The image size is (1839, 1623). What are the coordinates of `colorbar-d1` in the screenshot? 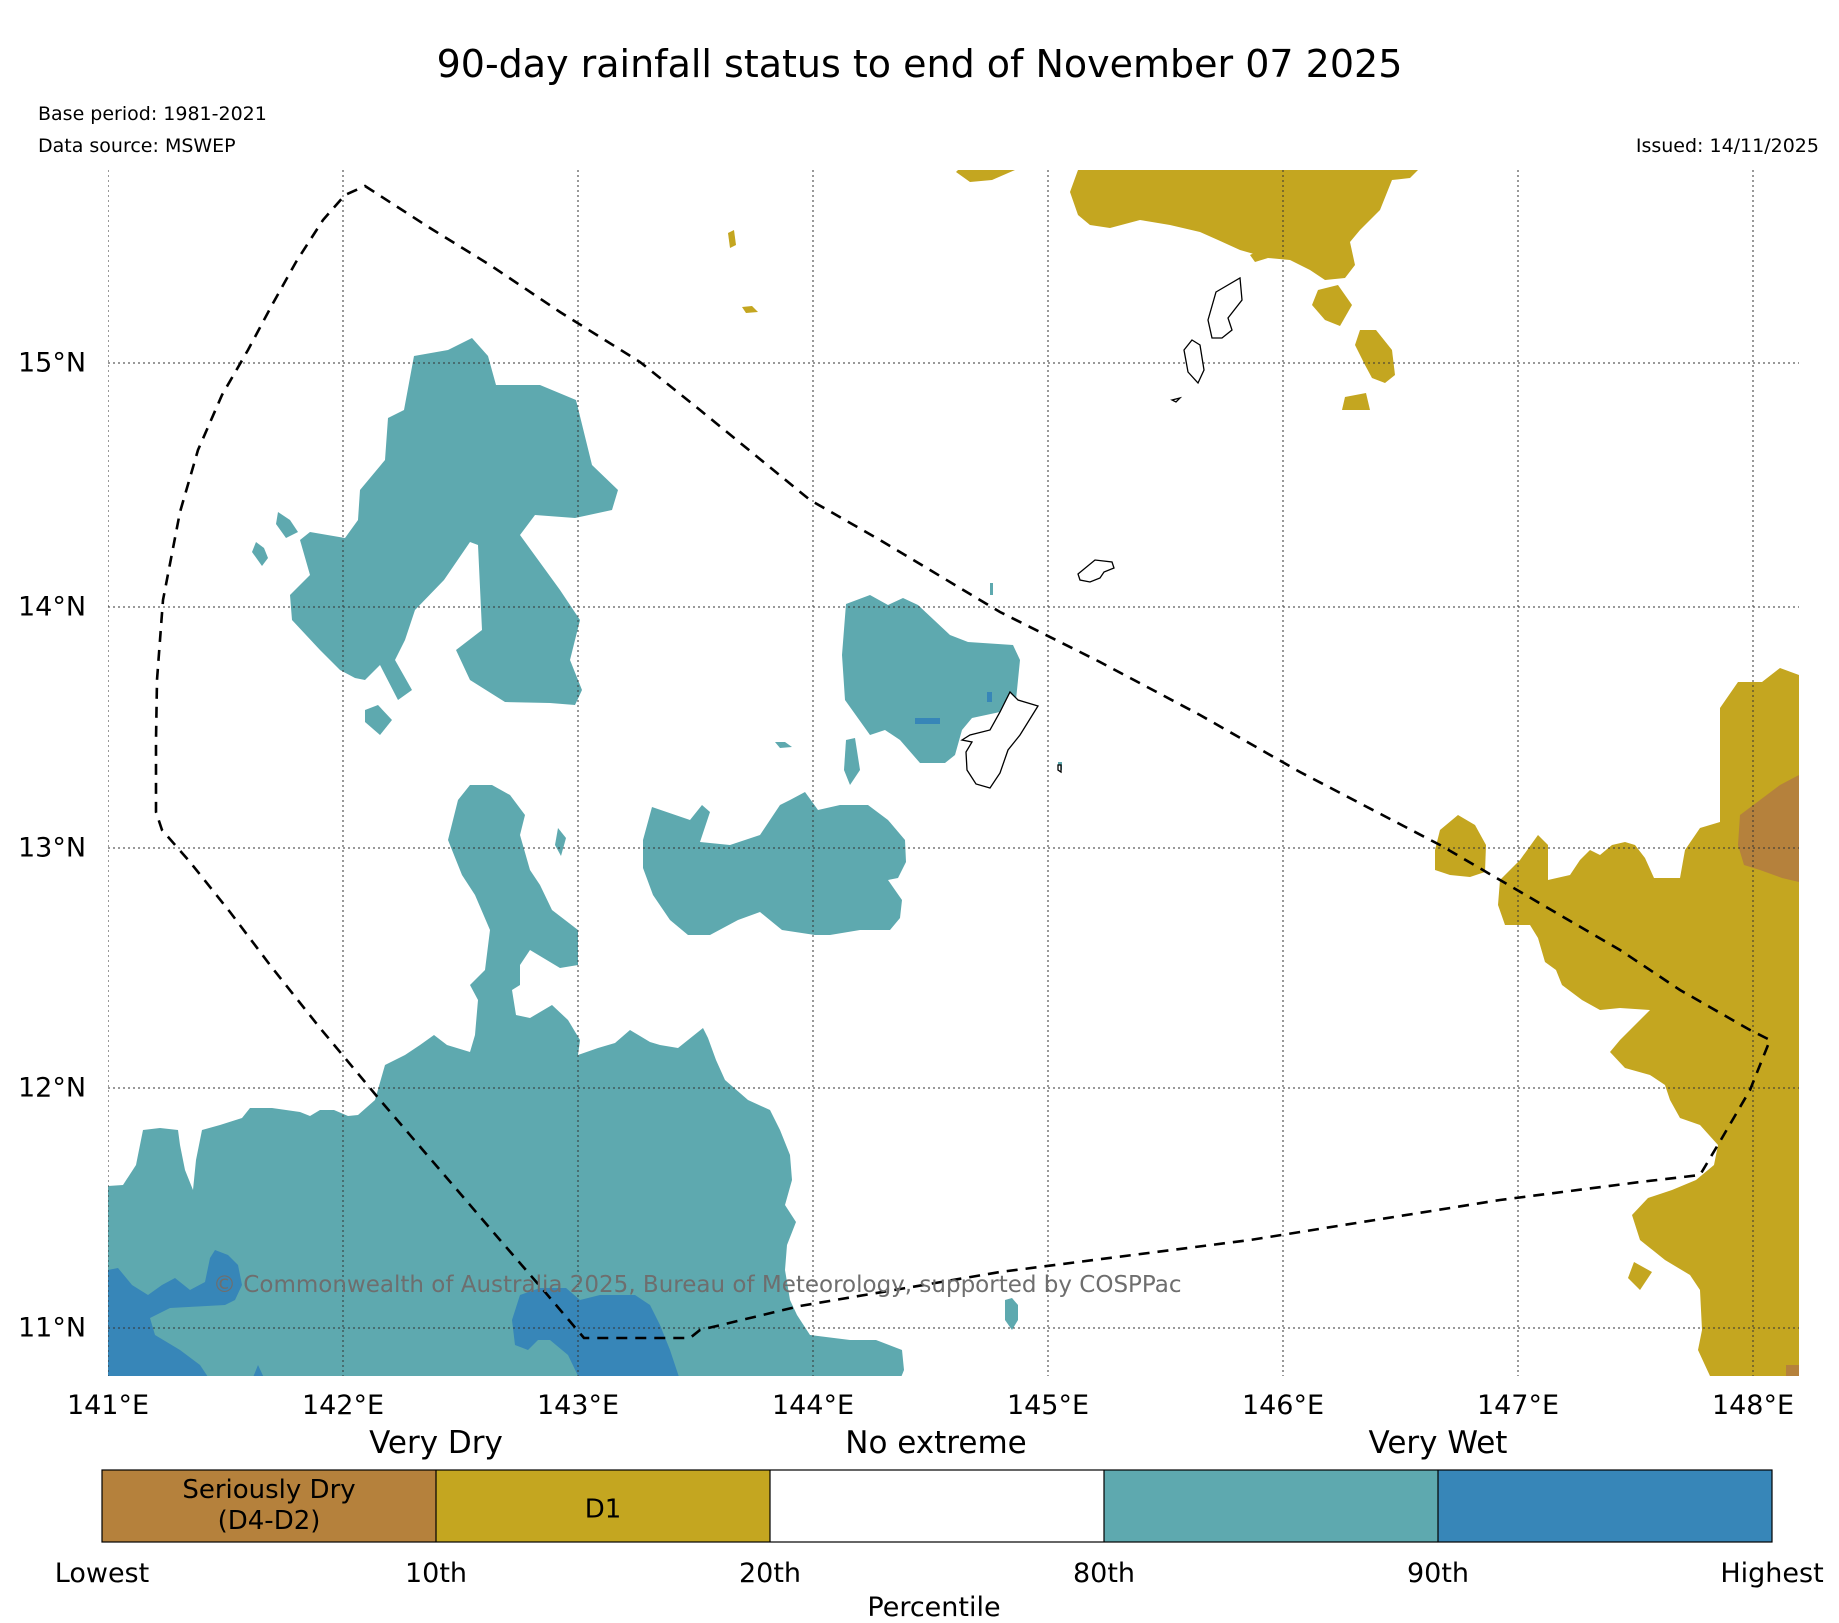 It's located at (603, 1506).